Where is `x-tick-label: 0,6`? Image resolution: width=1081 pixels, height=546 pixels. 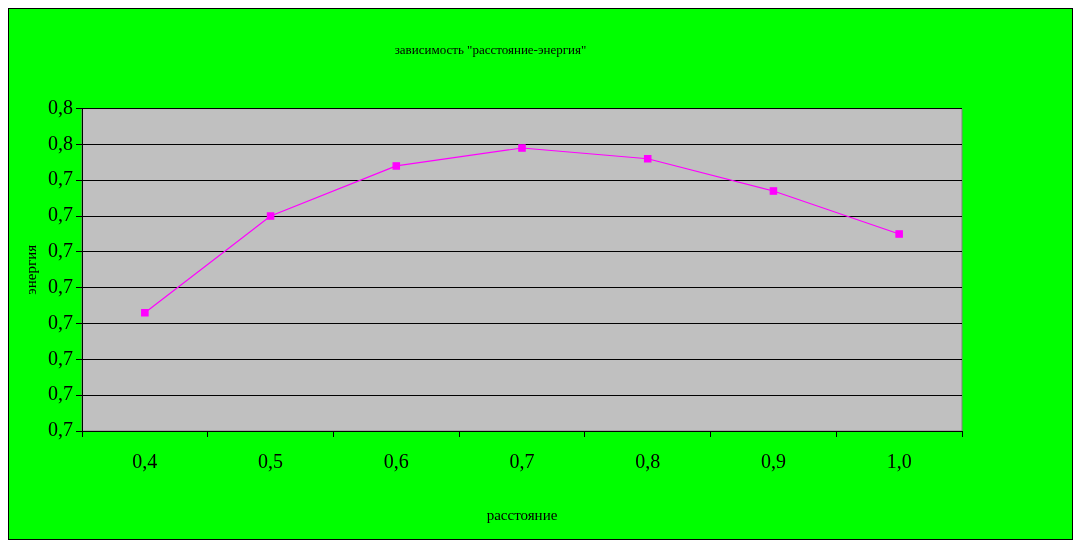
x-tick-label: 0,6 is located at coordinates (396, 461).